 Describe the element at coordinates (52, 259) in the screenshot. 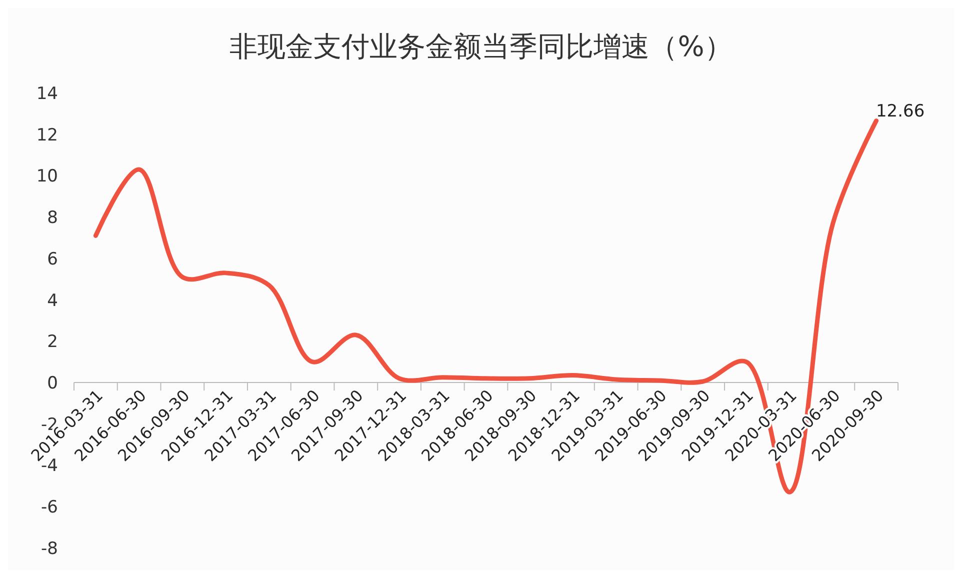

I see `y-tick-label: 6` at that location.